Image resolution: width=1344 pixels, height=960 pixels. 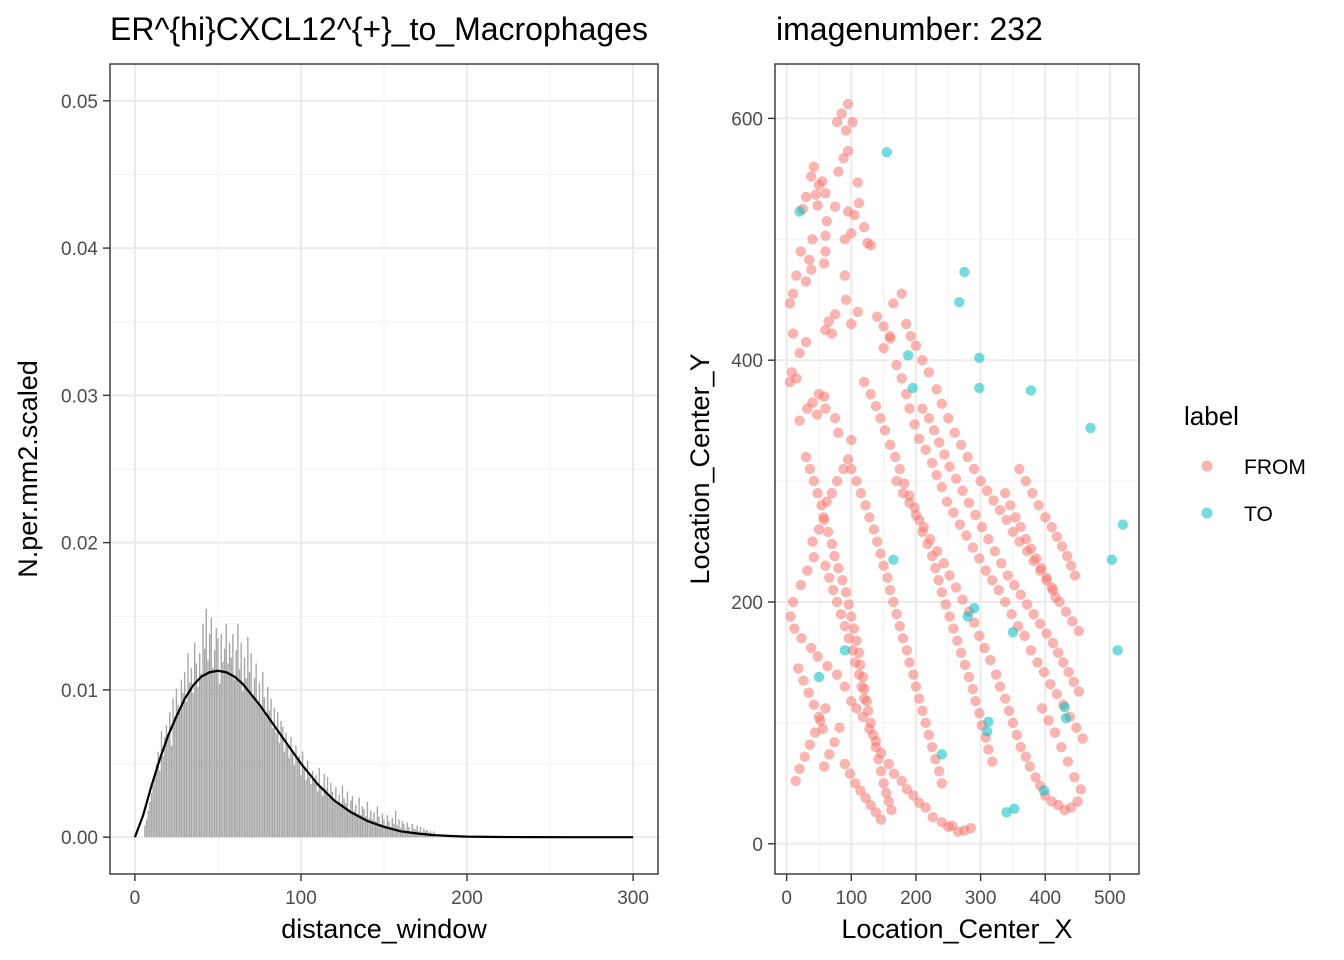 What do you see at coordinates (916, 898) in the screenshot?
I see `scatter-x-tick-label: 200` at bounding box center [916, 898].